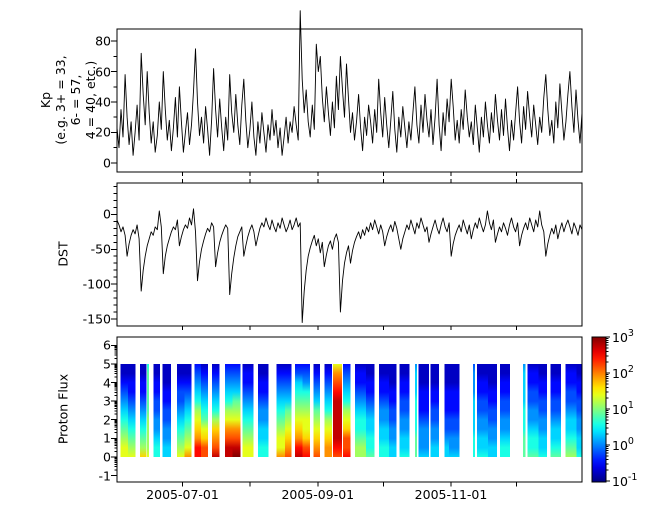 This screenshot has width=665, height=523. Describe the element at coordinates (623, 444) in the screenshot. I see `colorbar-tick-label: 10⁰` at that location.